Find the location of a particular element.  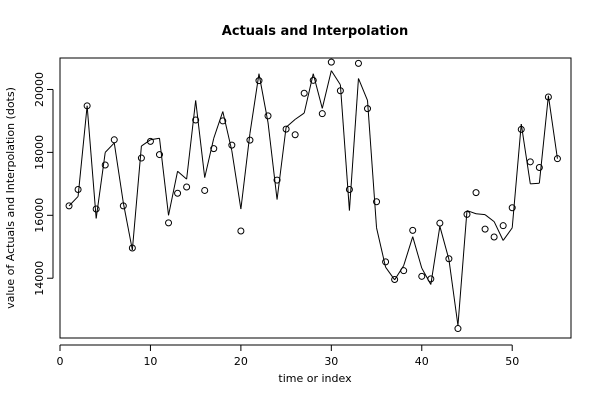

chart-title: Actuals and Interpolation is located at coordinates (315, 31).